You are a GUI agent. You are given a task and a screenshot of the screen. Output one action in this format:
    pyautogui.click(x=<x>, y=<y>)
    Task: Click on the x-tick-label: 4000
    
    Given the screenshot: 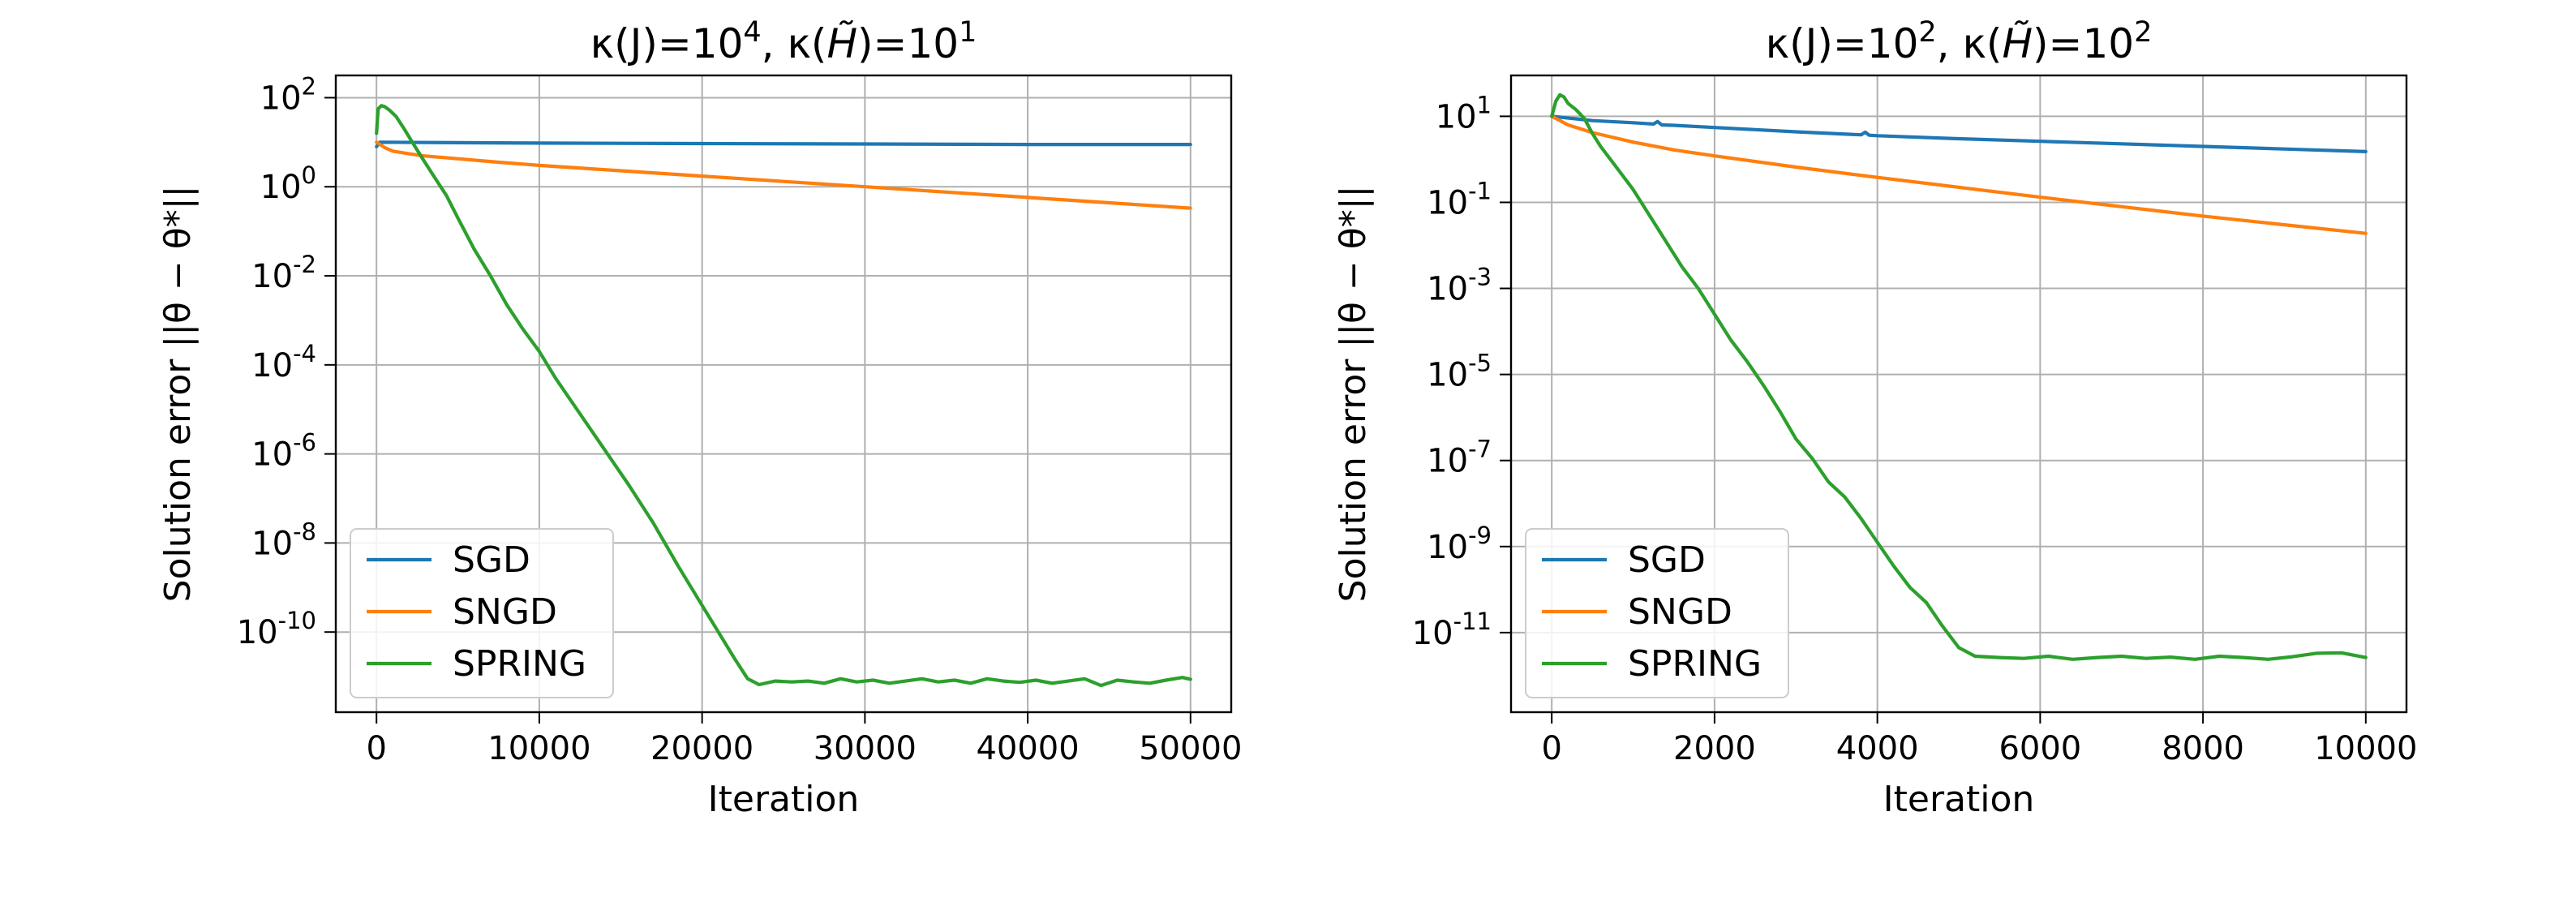 What is the action you would take?
    pyautogui.click(x=1878, y=748)
    